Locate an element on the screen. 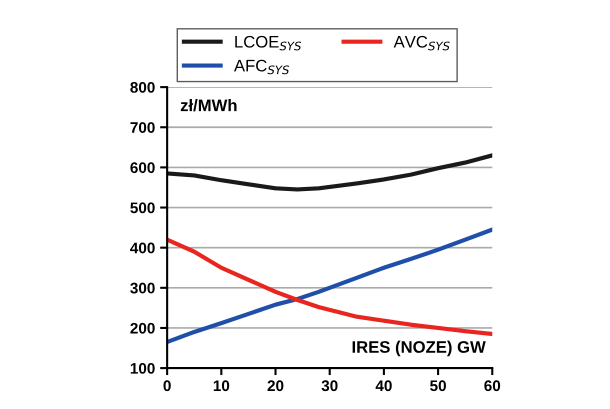 This screenshot has width=610, height=409. y-tick-label: 700 is located at coordinates (142, 127).